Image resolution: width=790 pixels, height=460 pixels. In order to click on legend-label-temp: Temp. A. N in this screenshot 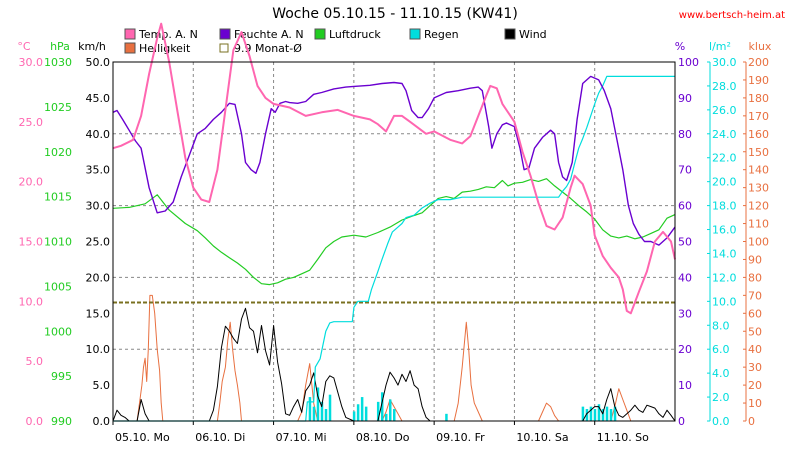, I will do `click(168, 34)`.